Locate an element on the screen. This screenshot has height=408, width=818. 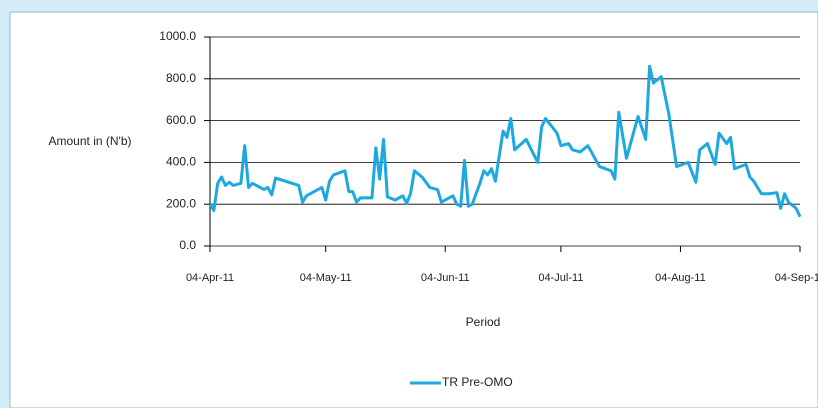
x-tick-label: 04-Jun-11 is located at coordinates (445, 278).